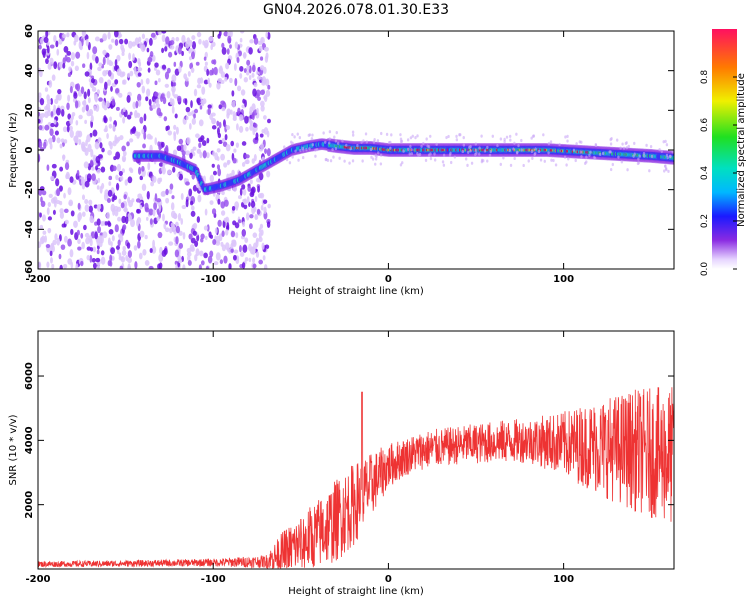  I want to click on y-tick-label: 2000, so click(29, 505).